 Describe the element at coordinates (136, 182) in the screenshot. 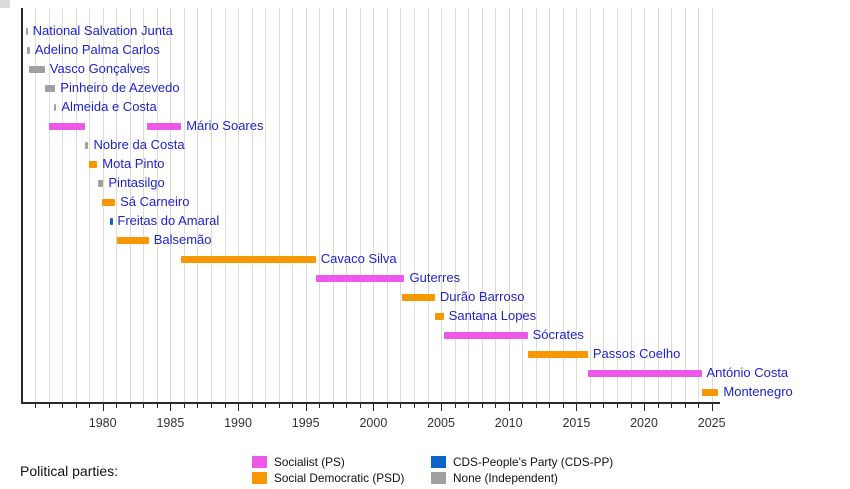

I see `pm-label-pintasilgo: Pintasilgo` at that location.